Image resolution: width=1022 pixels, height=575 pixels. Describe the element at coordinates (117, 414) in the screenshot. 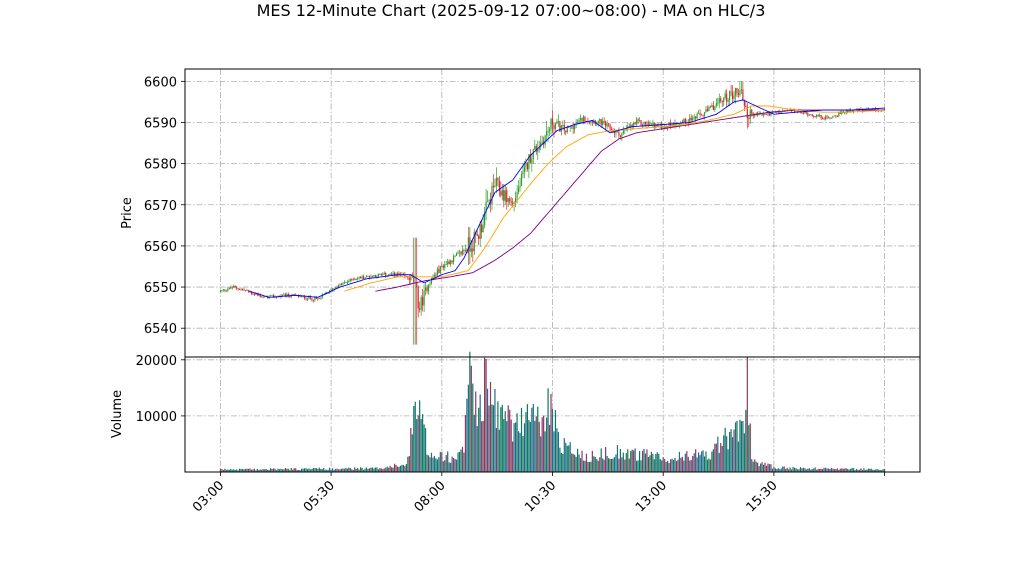

I see `volume-axis-label: Volume` at that location.